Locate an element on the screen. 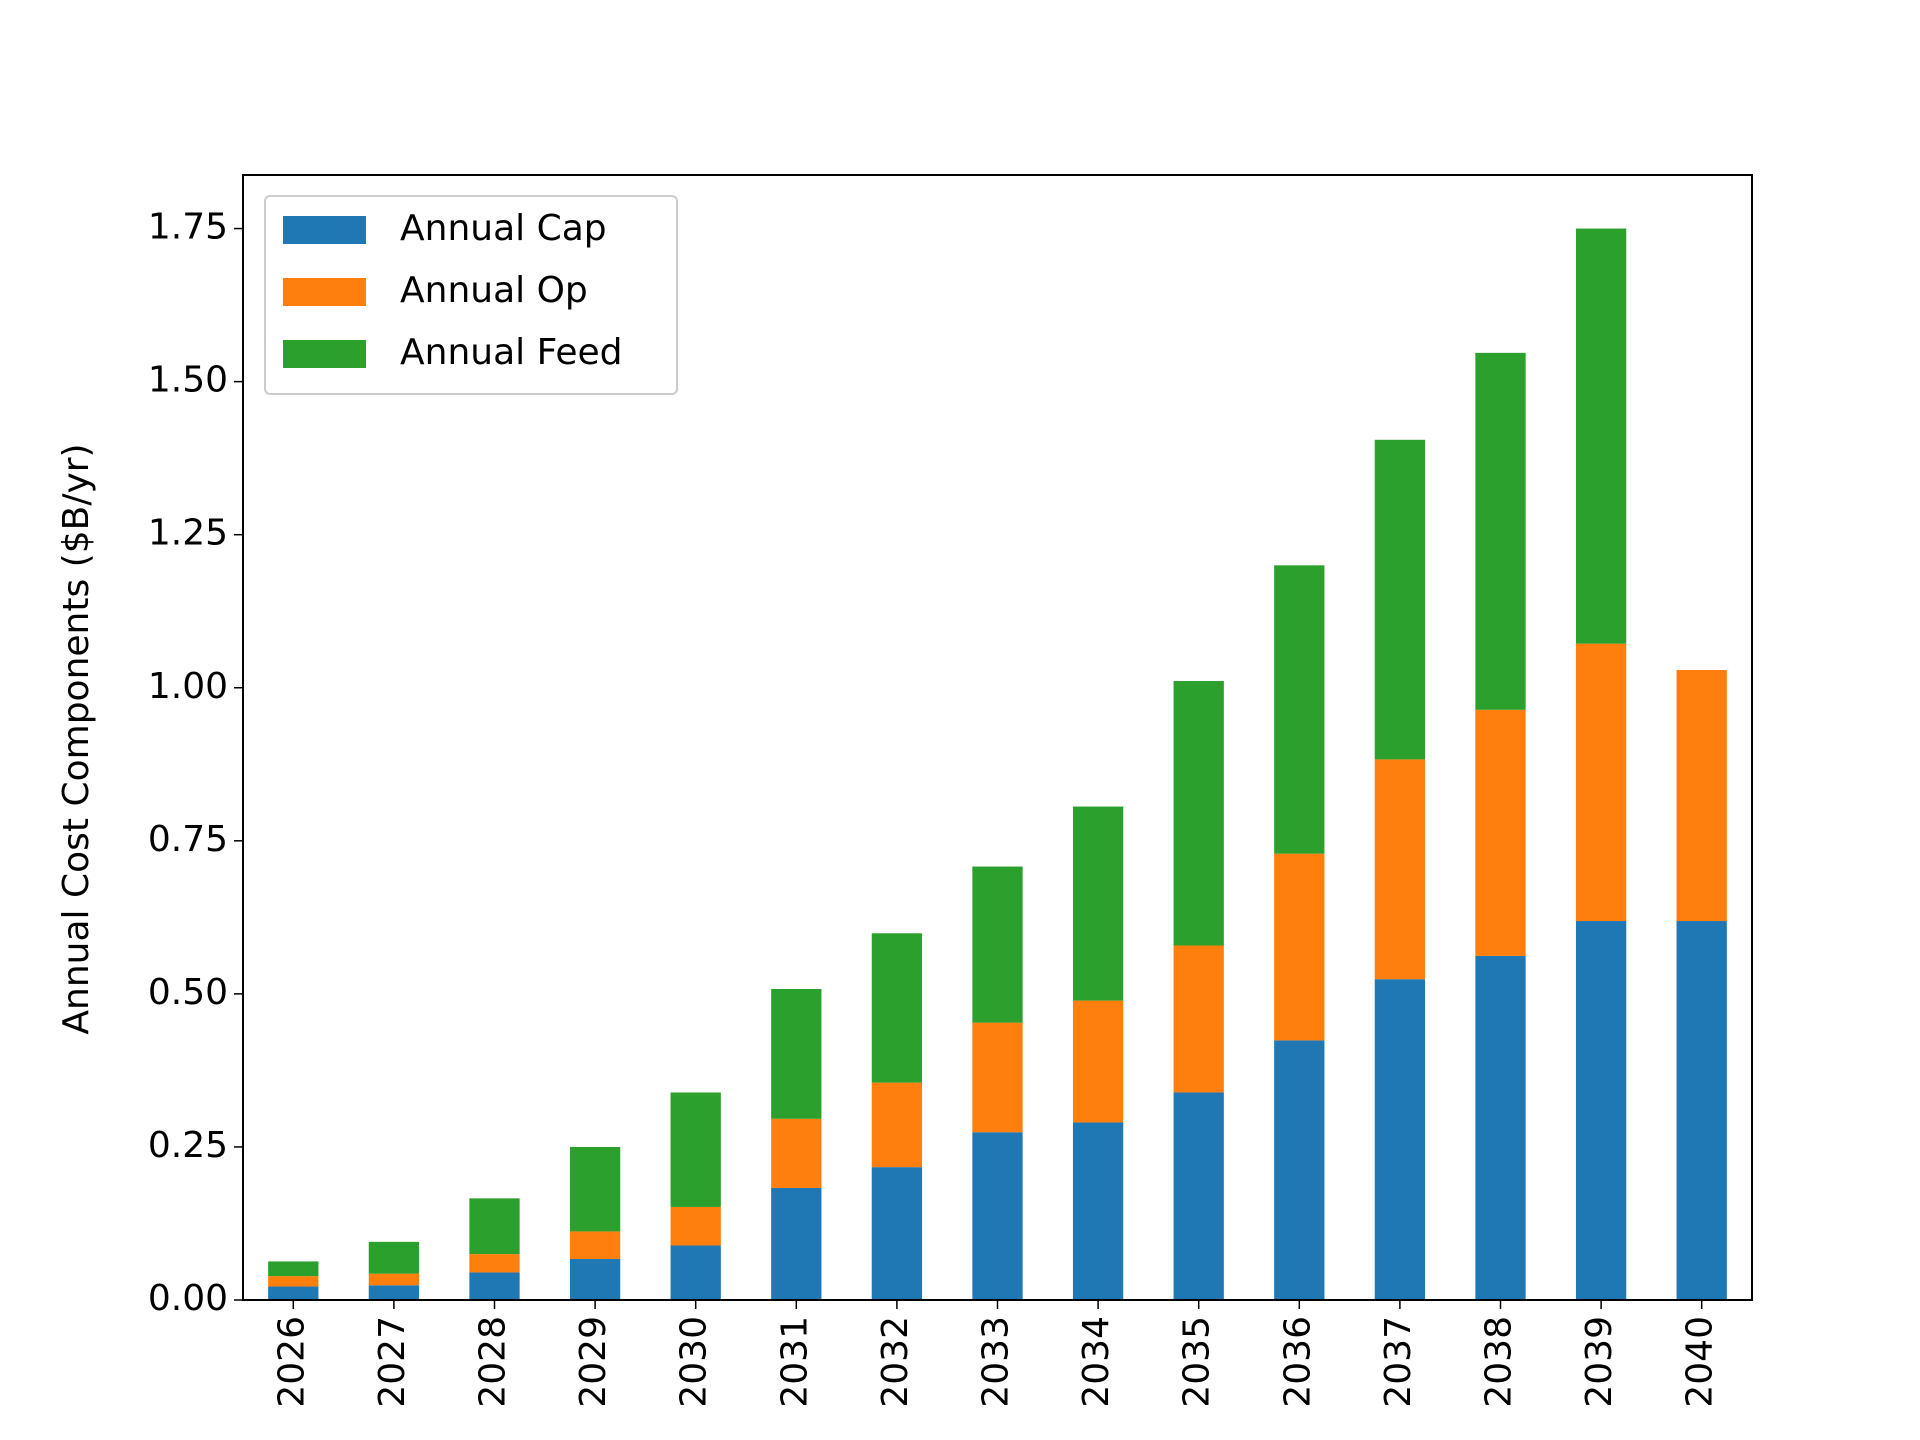 This screenshot has height=1440, width=1920. legend-label: Annual Feed is located at coordinates (511, 352).